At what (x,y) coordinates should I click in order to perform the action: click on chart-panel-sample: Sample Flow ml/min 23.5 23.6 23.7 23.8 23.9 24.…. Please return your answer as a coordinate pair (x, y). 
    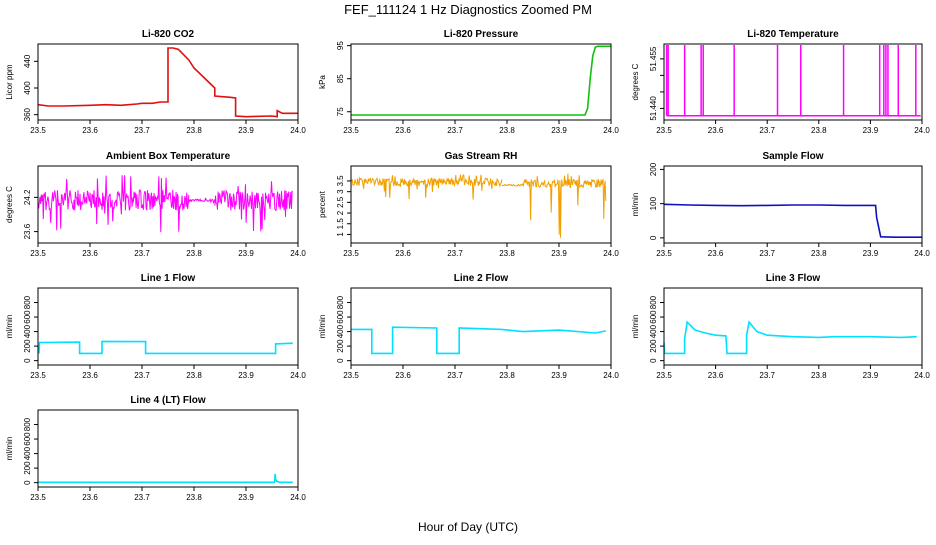
    Looking at the image, I should click on (780, 204).